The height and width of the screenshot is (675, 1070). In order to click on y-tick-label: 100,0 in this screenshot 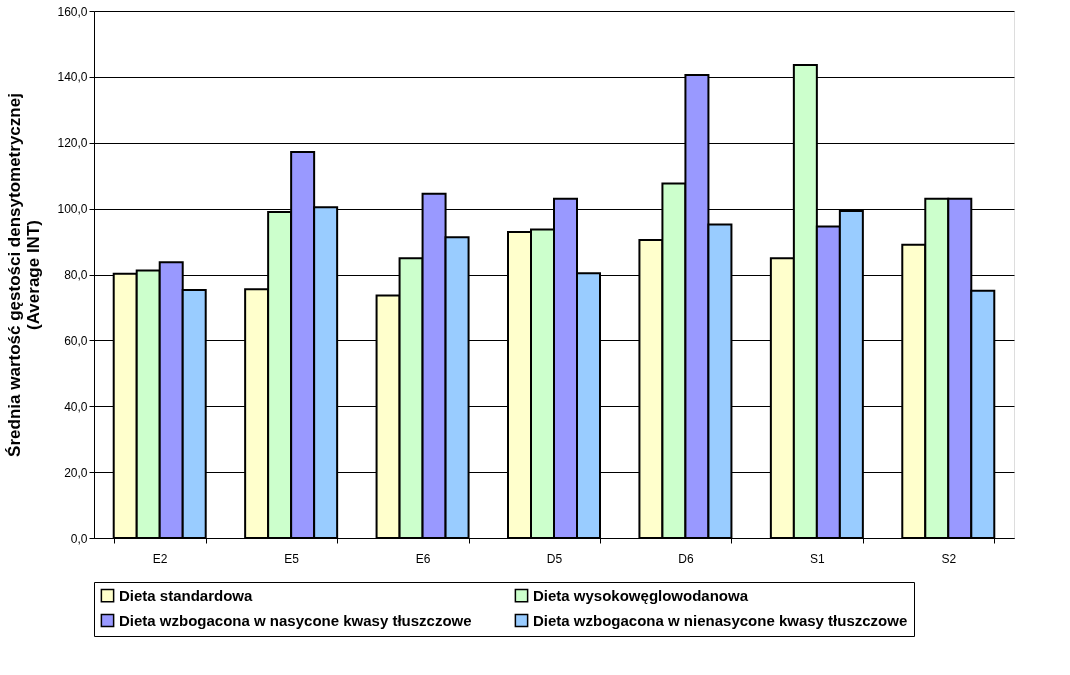, I will do `click(72, 209)`.